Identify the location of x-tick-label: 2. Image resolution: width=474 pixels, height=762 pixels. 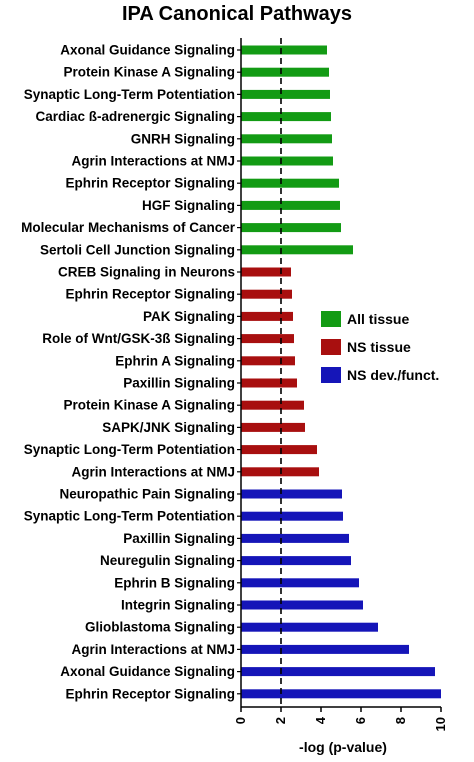
(280, 720).